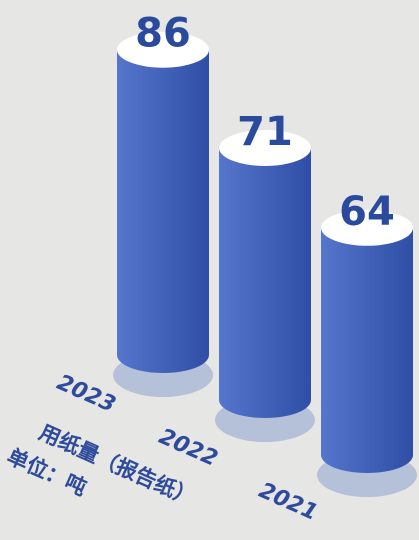 This screenshot has height=540, width=419. Describe the element at coordinates (265, 132) in the screenshot. I see `value-label: 71` at that location.